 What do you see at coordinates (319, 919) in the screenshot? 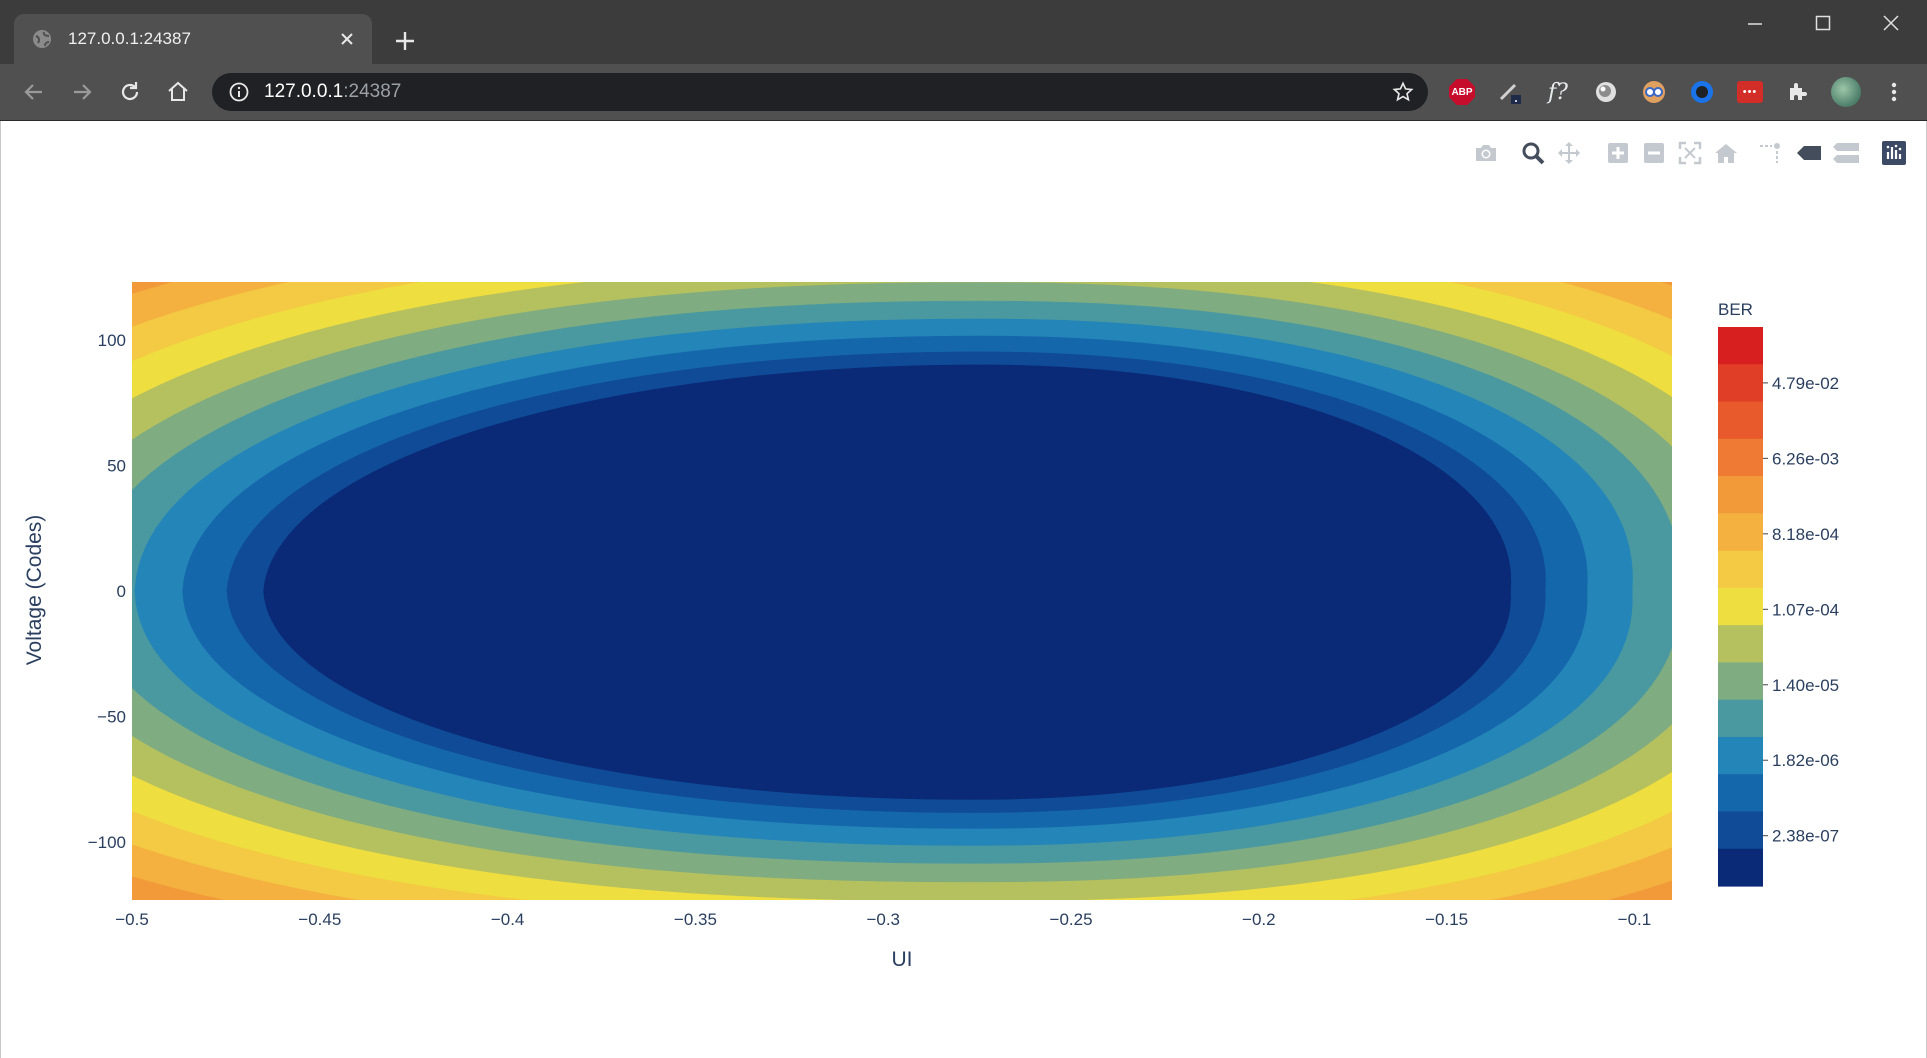
I see `x-tick-label: −0.45` at bounding box center [319, 919].